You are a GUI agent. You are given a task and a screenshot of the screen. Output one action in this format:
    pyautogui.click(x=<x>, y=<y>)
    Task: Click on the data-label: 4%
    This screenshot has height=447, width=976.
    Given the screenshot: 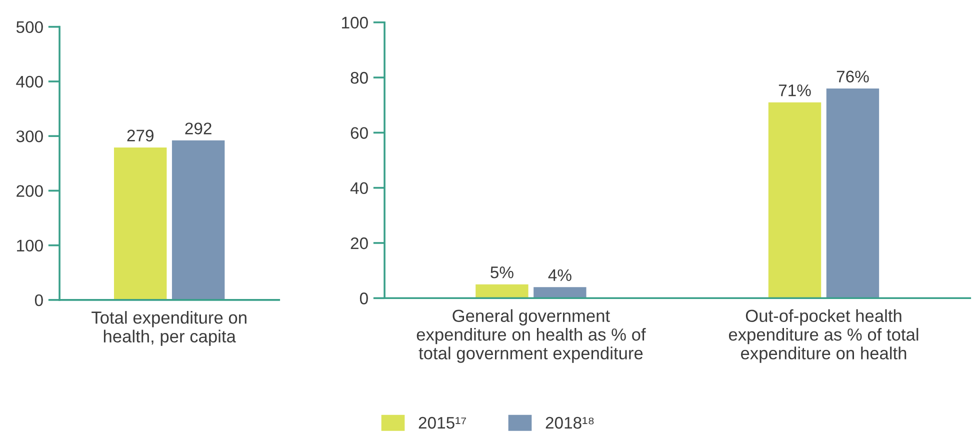 What is the action you would take?
    pyautogui.click(x=560, y=275)
    